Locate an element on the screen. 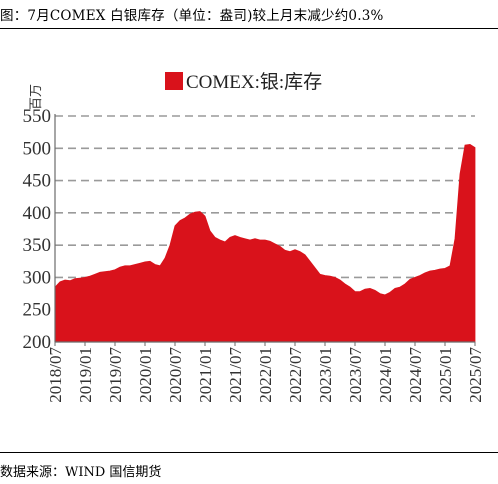 Image resolution: width=498 pixels, height=484 pixels. y-tick-label: 350 is located at coordinates (37, 245).